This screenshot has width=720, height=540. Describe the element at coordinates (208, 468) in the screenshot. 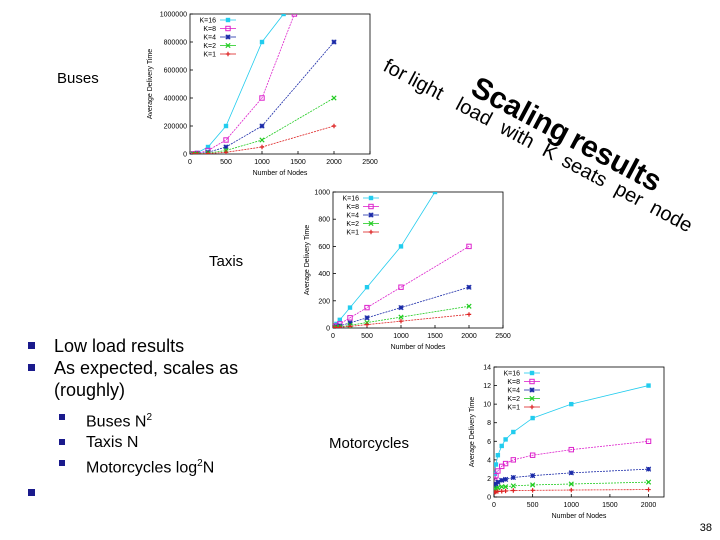

I see `sub-bullet-tail: N` at that location.